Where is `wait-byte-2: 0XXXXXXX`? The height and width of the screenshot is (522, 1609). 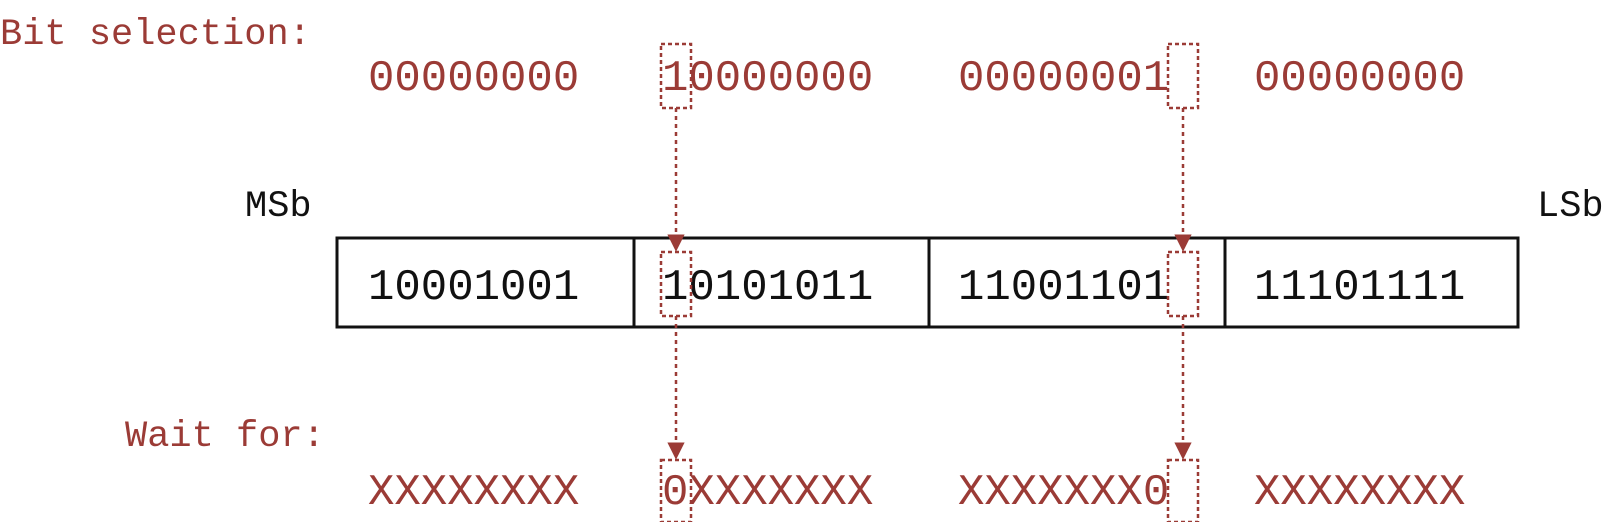
wait-byte-2: 0XXXXXXX is located at coordinates (767, 493).